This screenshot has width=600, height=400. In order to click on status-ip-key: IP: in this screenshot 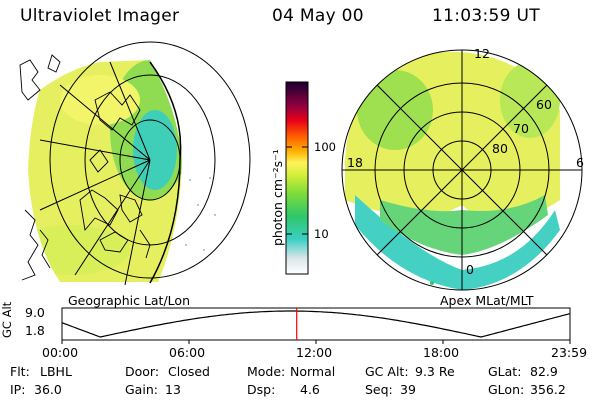, I will do `click(18, 389)`.